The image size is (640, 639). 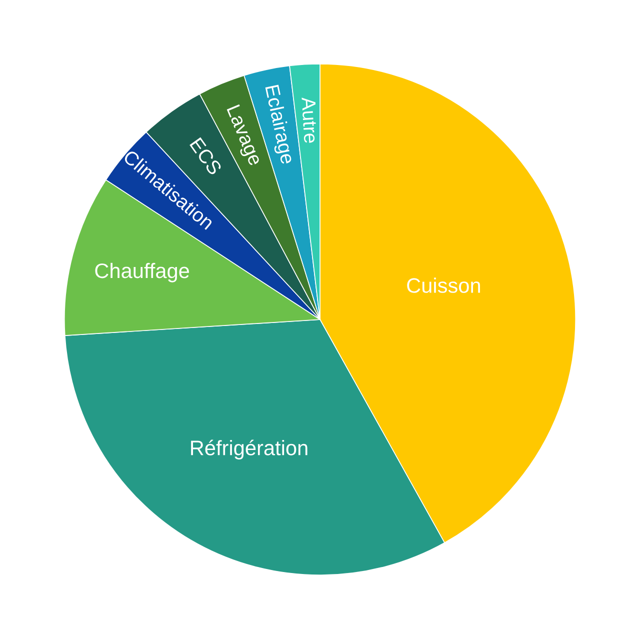 I want to click on slice-label: Cuisson, so click(x=443, y=285).